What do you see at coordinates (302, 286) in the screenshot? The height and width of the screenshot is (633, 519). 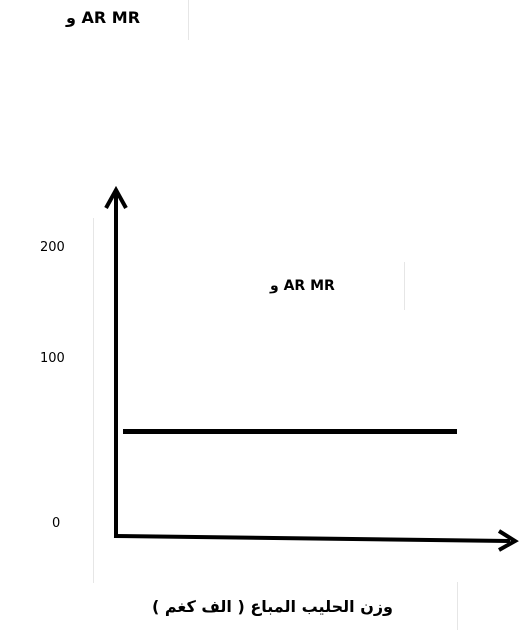 I see `series-label: و AR MR` at bounding box center [302, 286].